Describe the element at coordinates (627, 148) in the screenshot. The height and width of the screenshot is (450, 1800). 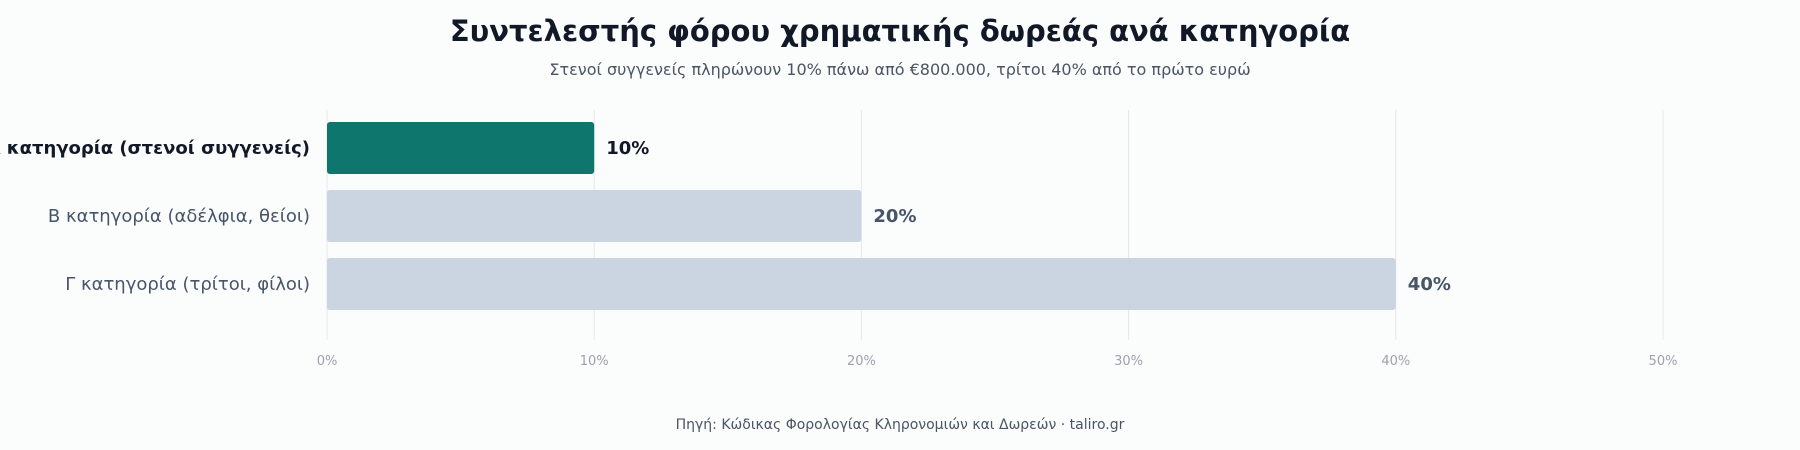
I see `value-label: 10%` at that location.